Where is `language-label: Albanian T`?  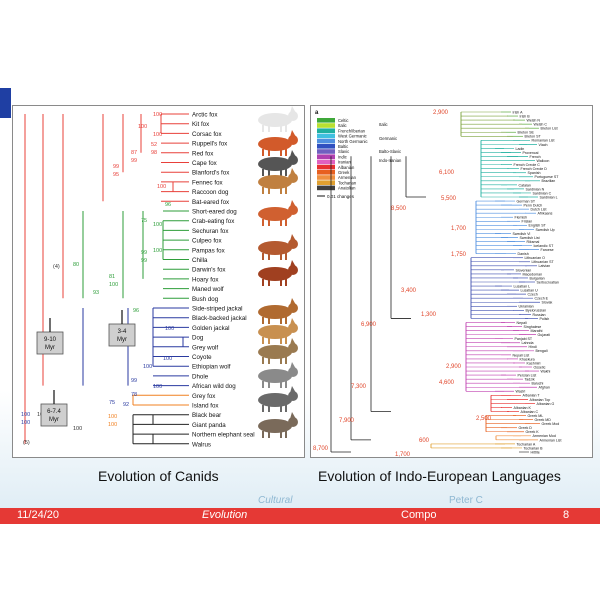 language-label: Albanian T is located at coordinates (532, 396).